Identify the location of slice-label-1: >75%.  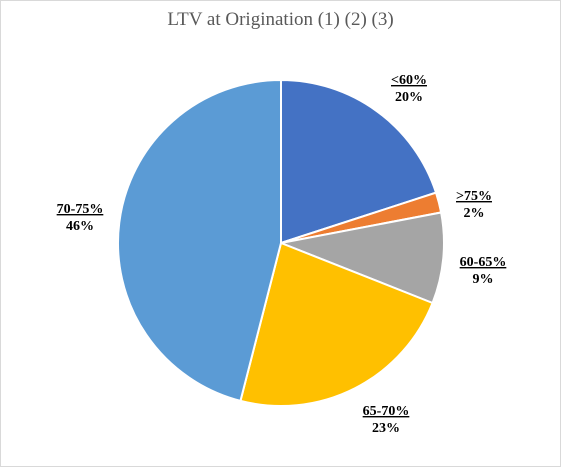
(474, 196).